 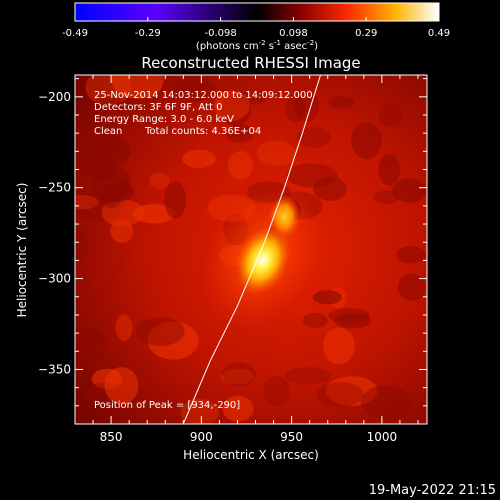 I want to click on x-tick-label: 850, so click(x=111, y=437).